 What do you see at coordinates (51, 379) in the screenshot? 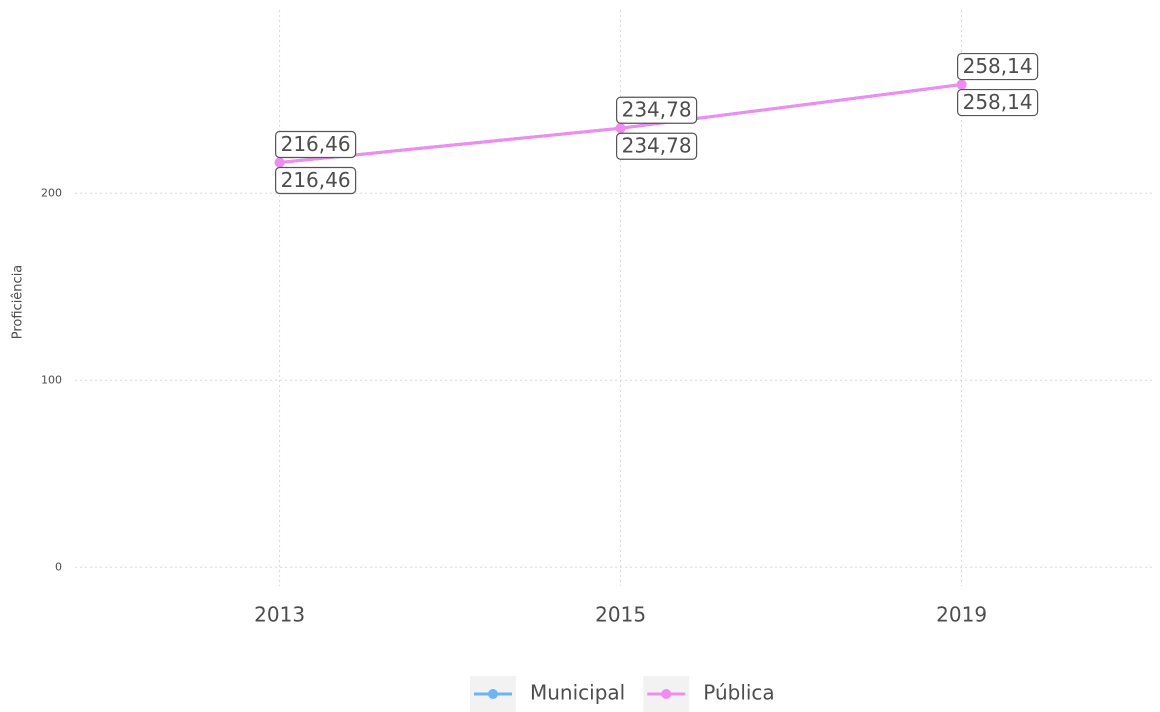
I see `y-tick-label: 100` at bounding box center [51, 379].